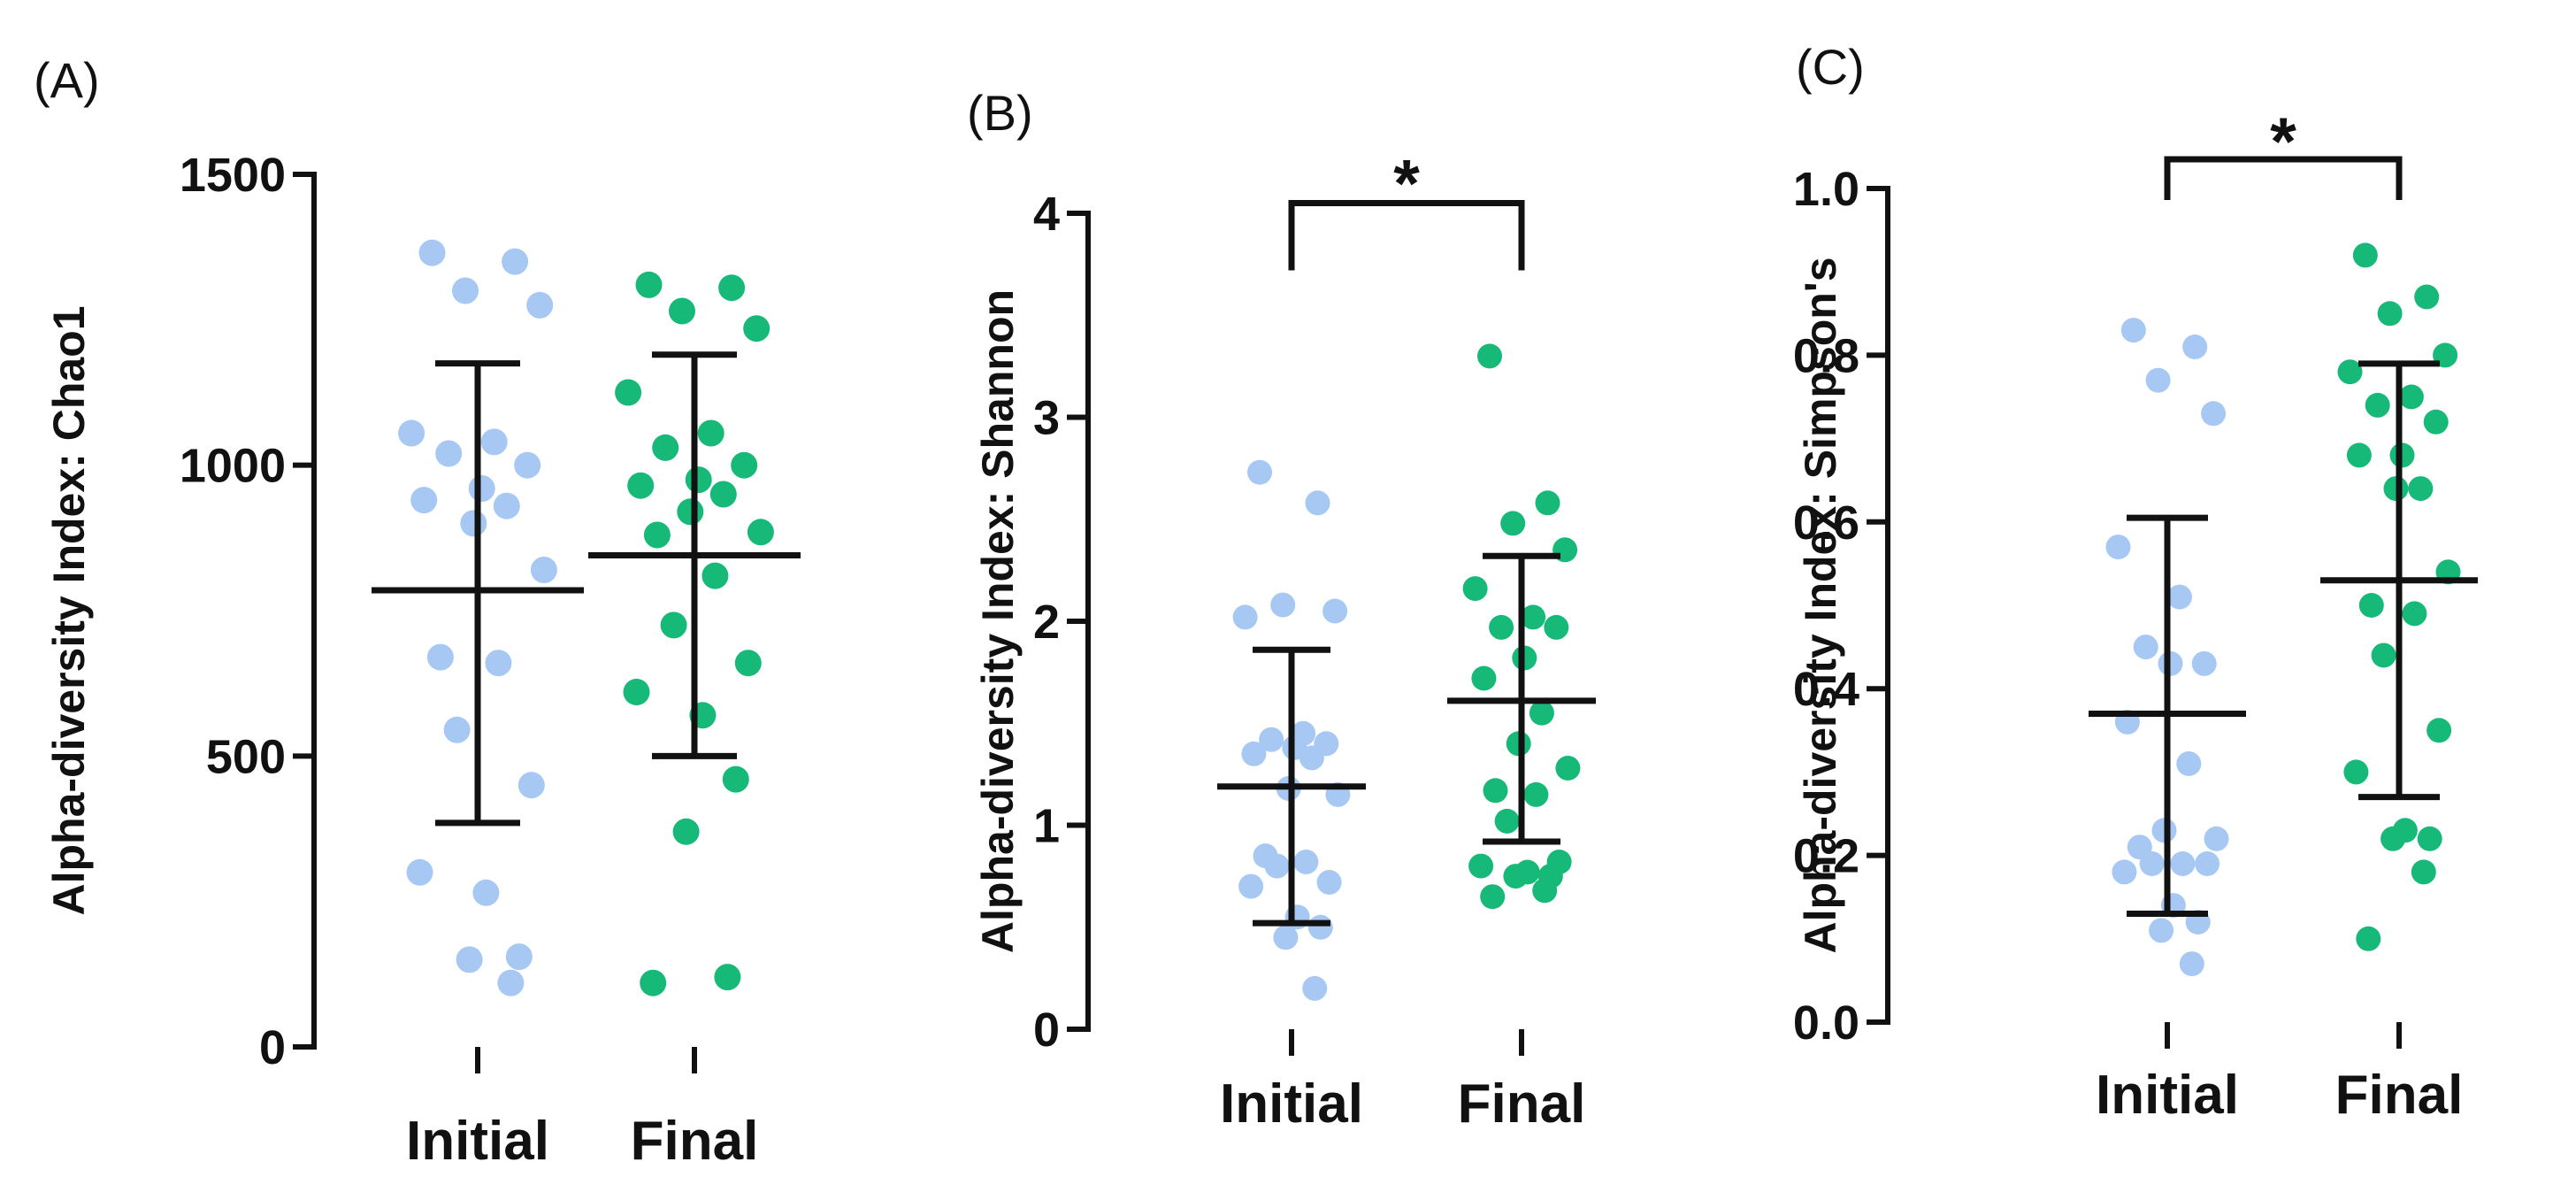  What do you see at coordinates (1046, 826) in the screenshot?
I see `y-tick-label: 1` at bounding box center [1046, 826].